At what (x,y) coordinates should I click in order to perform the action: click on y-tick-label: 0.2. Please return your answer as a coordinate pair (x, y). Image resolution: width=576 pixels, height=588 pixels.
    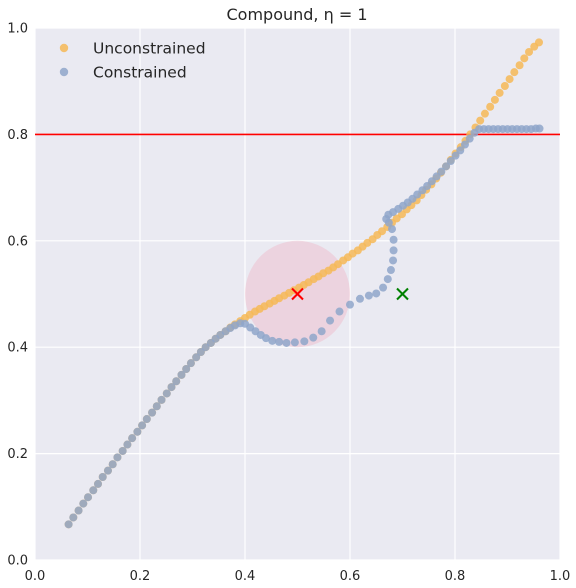
    Looking at the image, I should click on (17, 454).